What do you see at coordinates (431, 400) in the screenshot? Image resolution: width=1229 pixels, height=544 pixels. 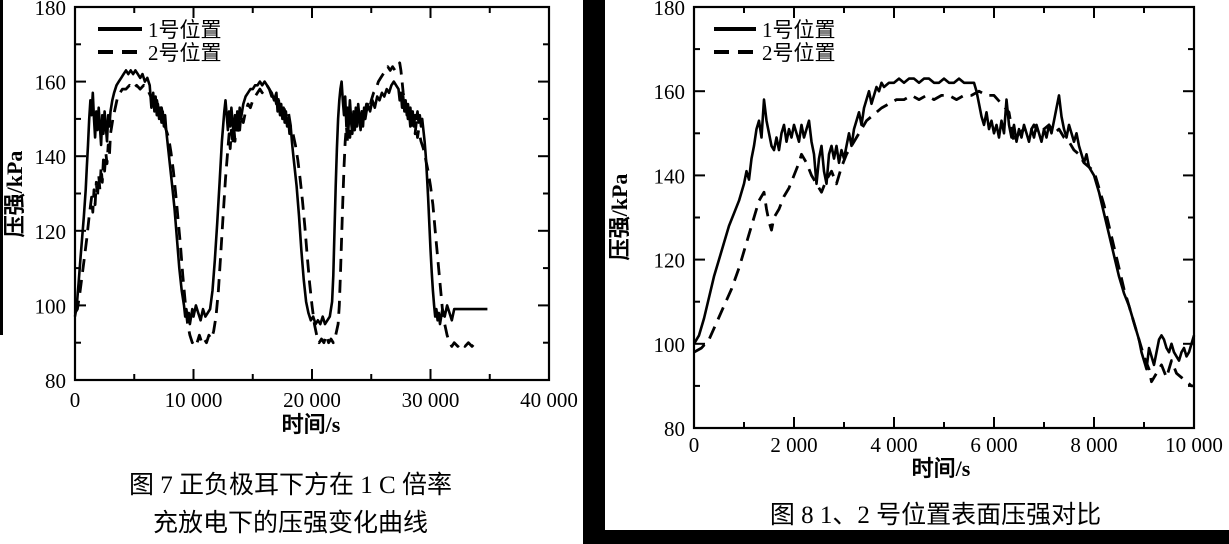 I see `x-tick-label: 30 000` at bounding box center [431, 400].